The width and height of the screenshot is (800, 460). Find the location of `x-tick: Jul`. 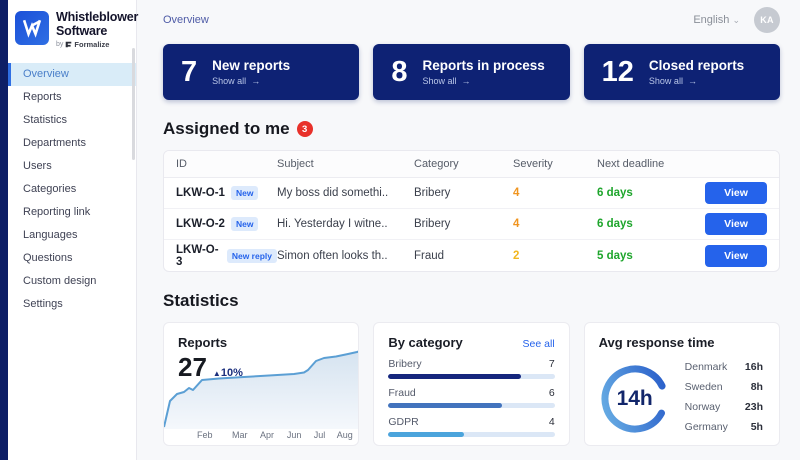

x-tick: Jul is located at coordinates (319, 435).